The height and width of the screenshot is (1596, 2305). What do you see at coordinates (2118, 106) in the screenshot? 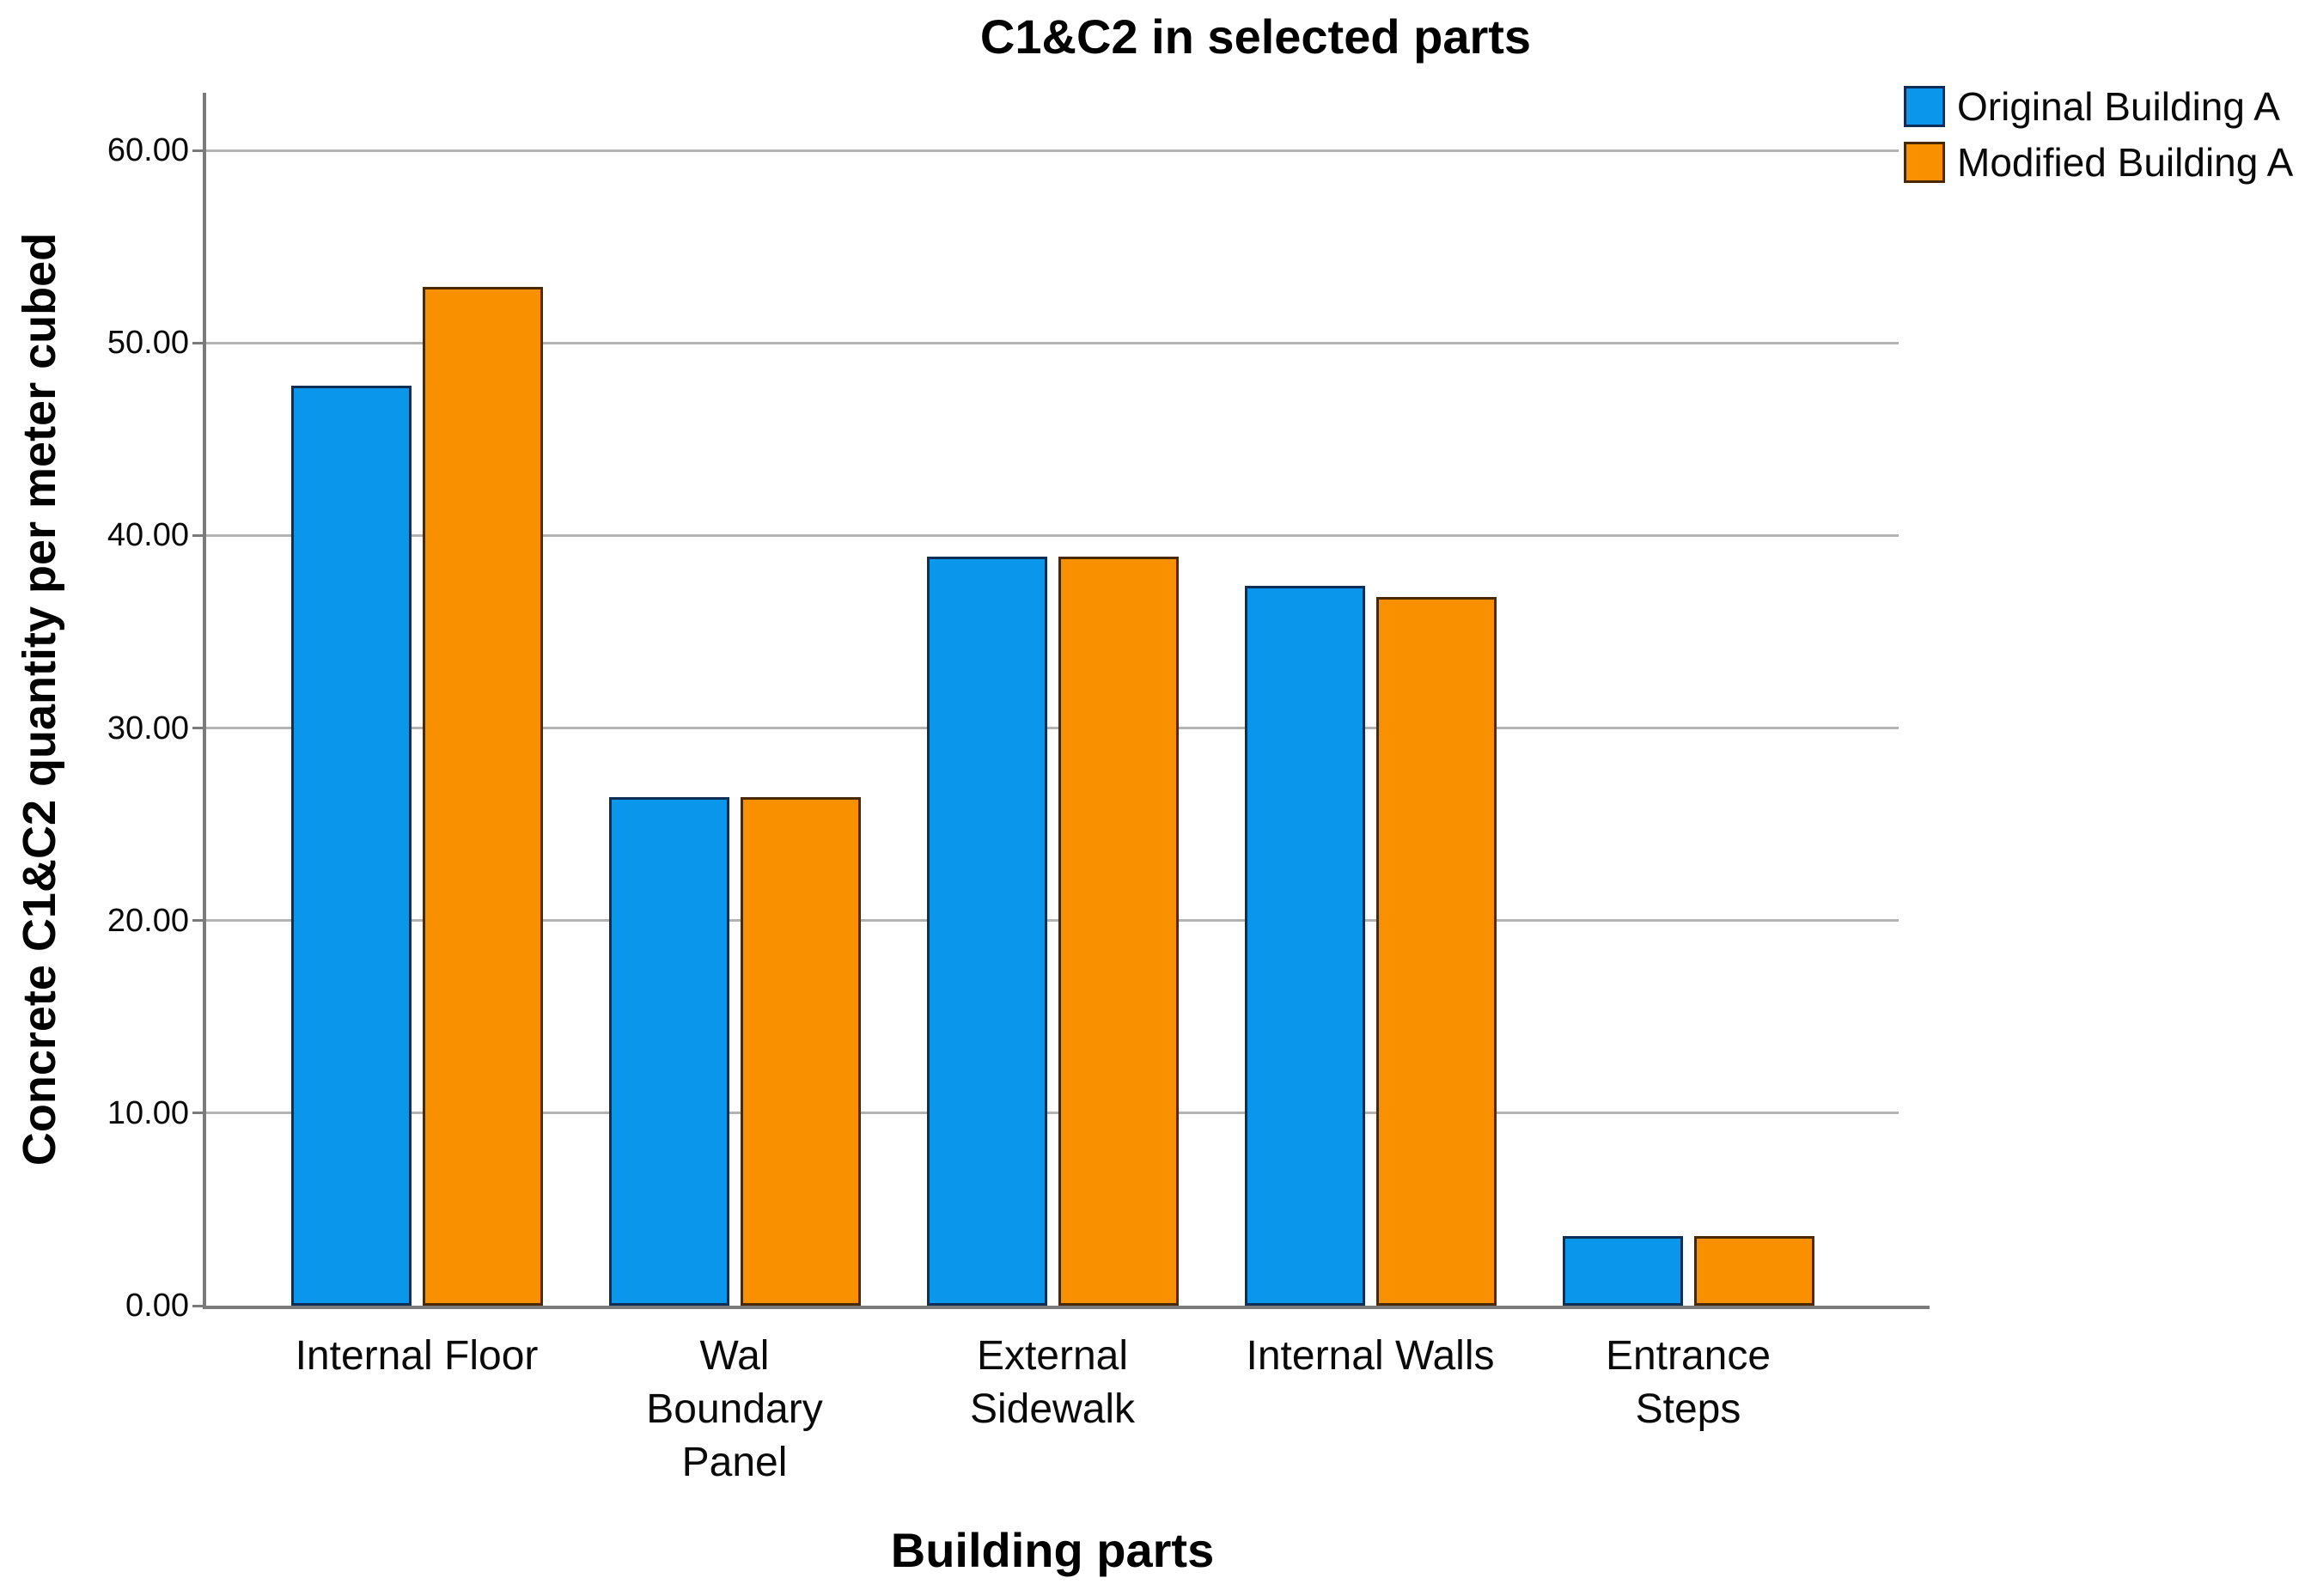
I see `legend-label-original: Original Building A` at bounding box center [2118, 106].